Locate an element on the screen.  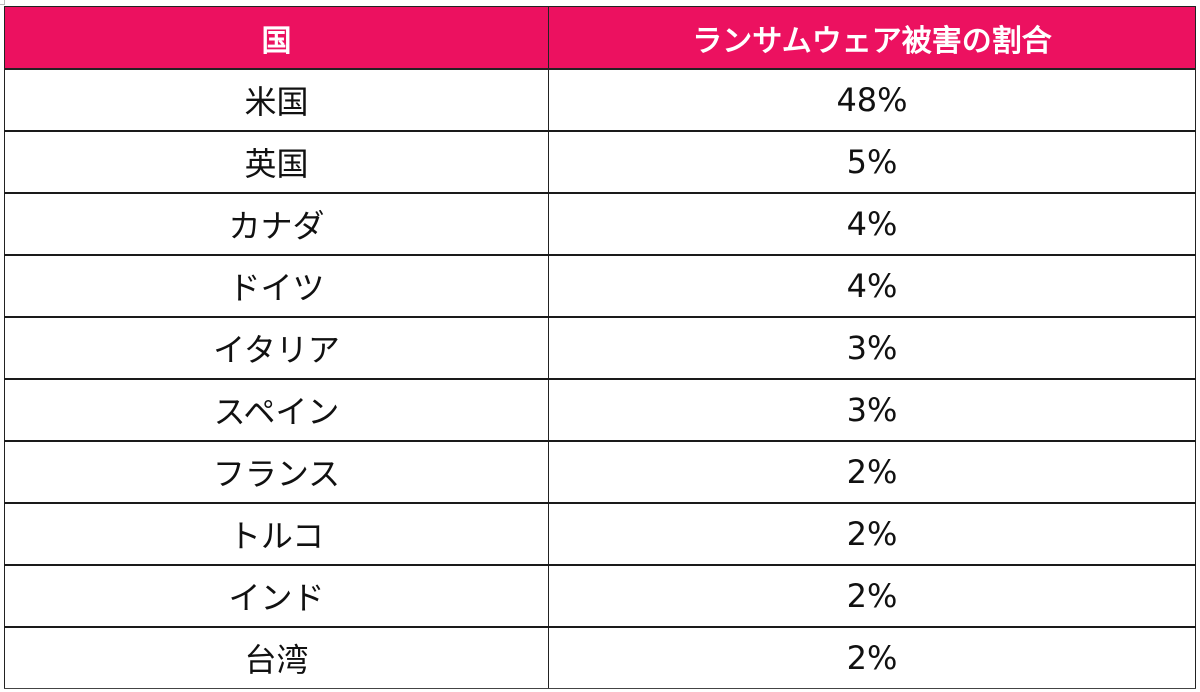
table-row: フランス 2% is located at coordinates (600, 472).